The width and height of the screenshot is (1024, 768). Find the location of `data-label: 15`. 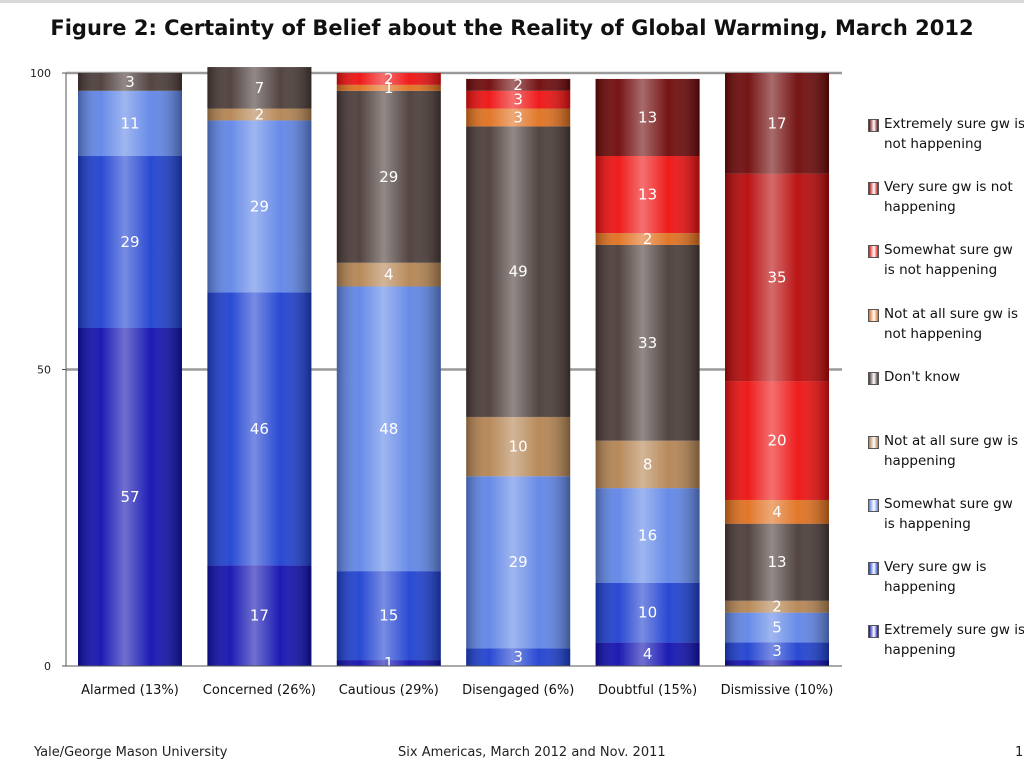

data-label: 15 is located at coordinates (388, 616).